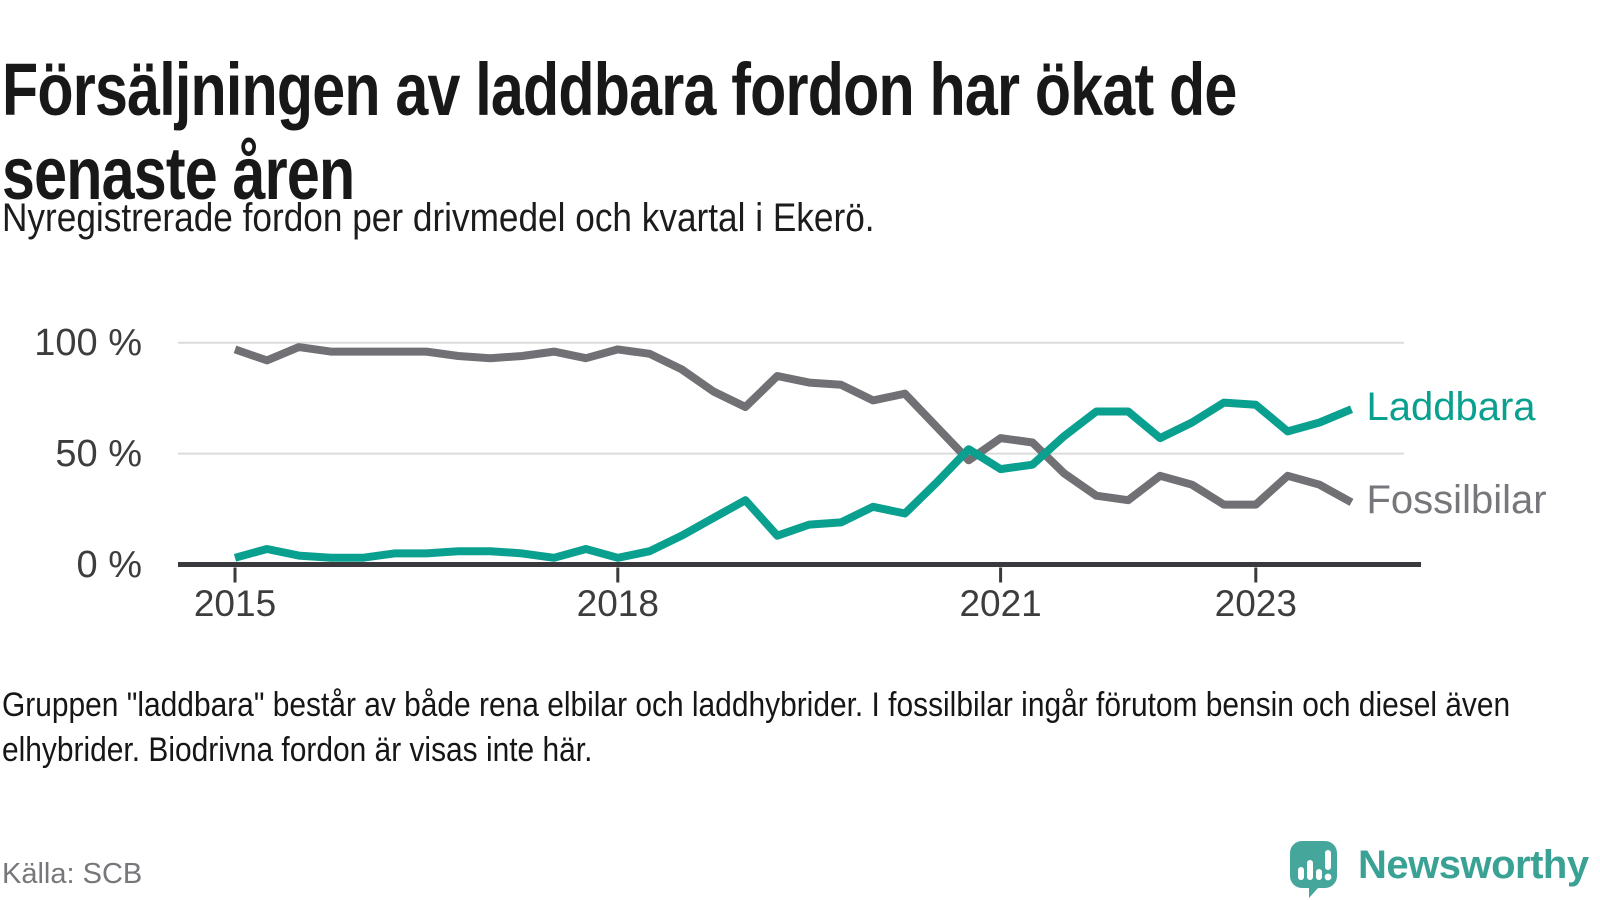 The image size is (1600, 900). Describe the element at coordinates (109, 564) in the screenshot. I see `y-axis-label-0: 0 %` at that location.